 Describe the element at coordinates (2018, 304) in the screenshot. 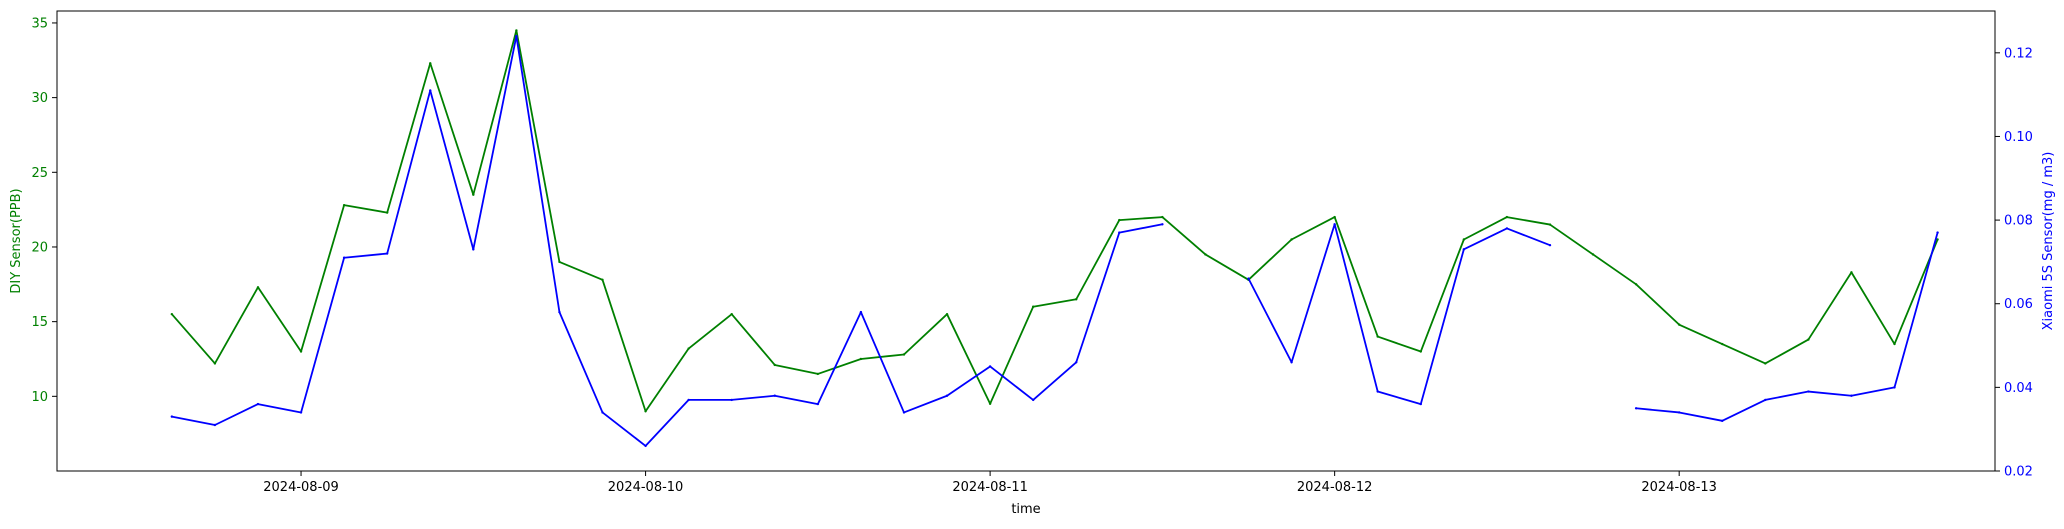

I see `y-right-tick-label: 0.06` at that location.